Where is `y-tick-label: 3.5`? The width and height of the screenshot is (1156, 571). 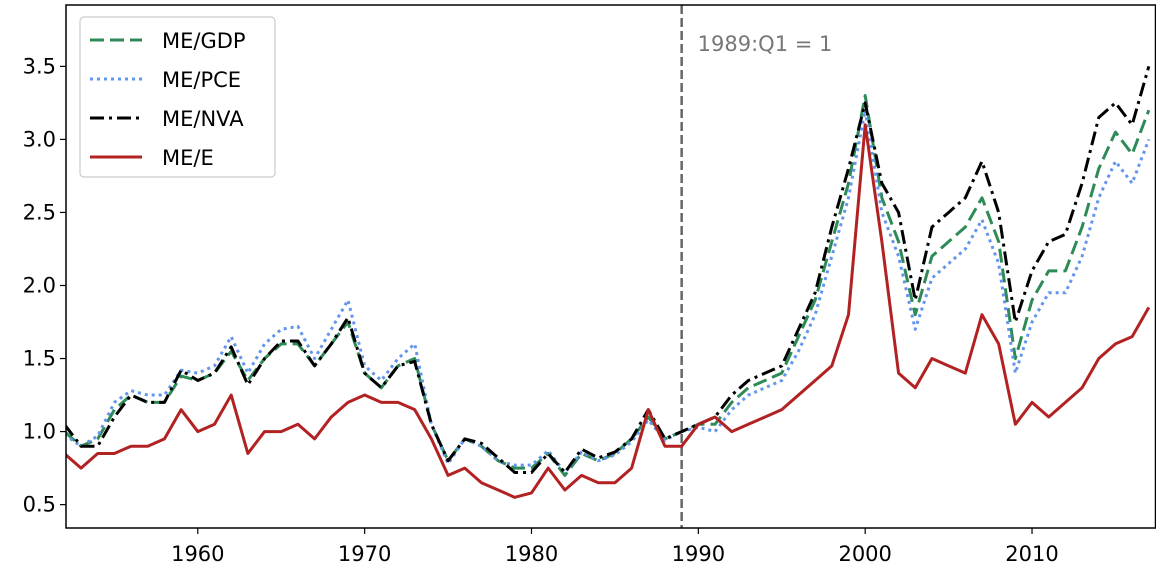 y-tick-label: 3.5 is located at coordinates (39, 66).